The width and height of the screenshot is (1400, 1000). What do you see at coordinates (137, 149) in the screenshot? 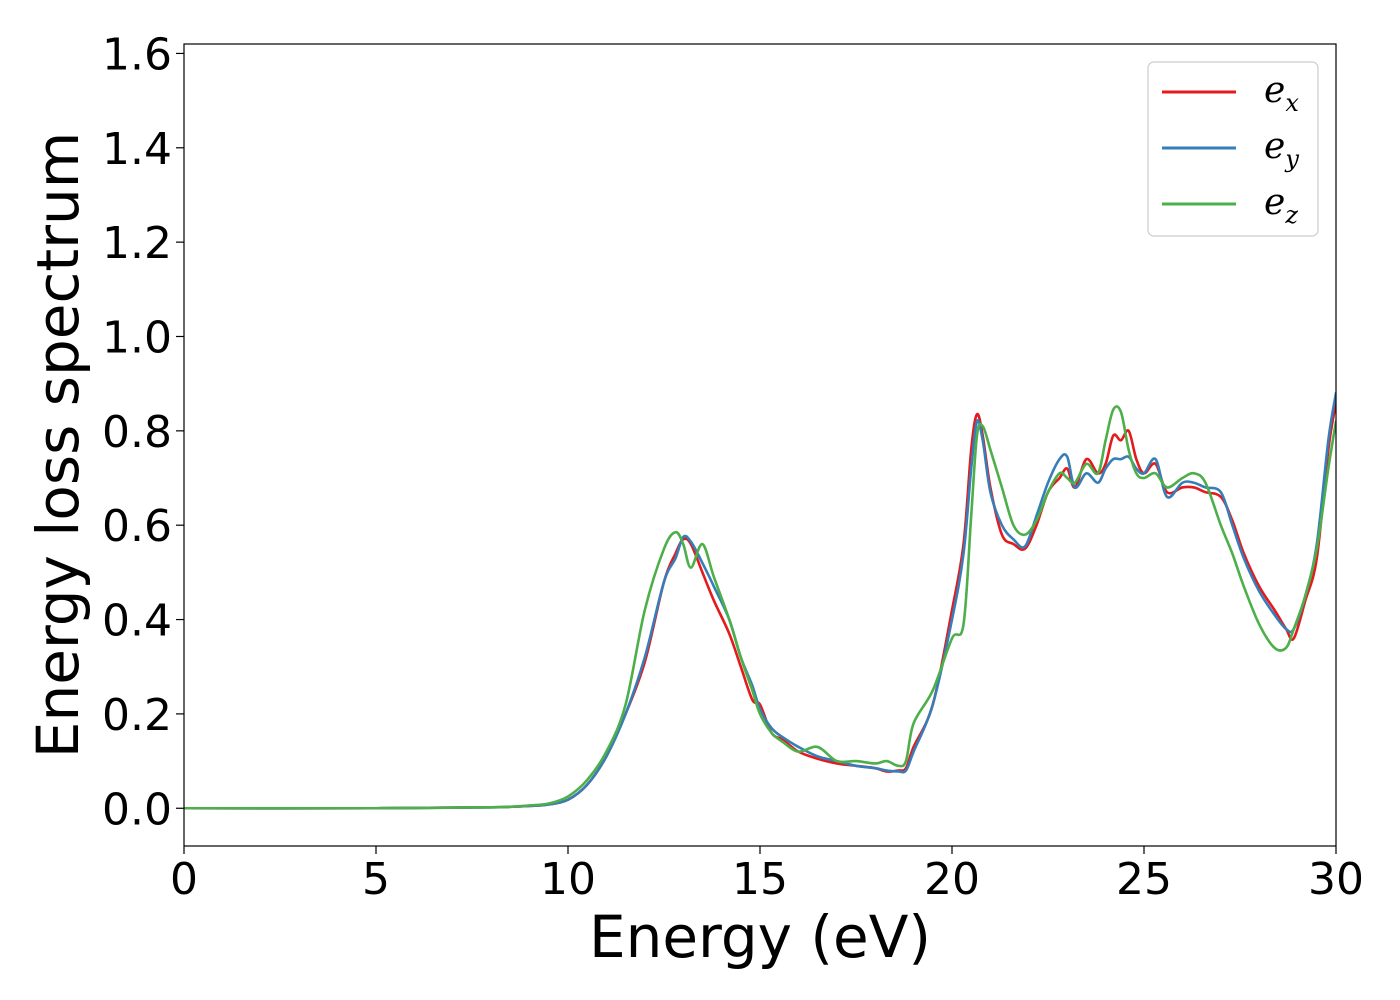
I see `y-tick-label: 1.4` at bounding box center [137, 149].